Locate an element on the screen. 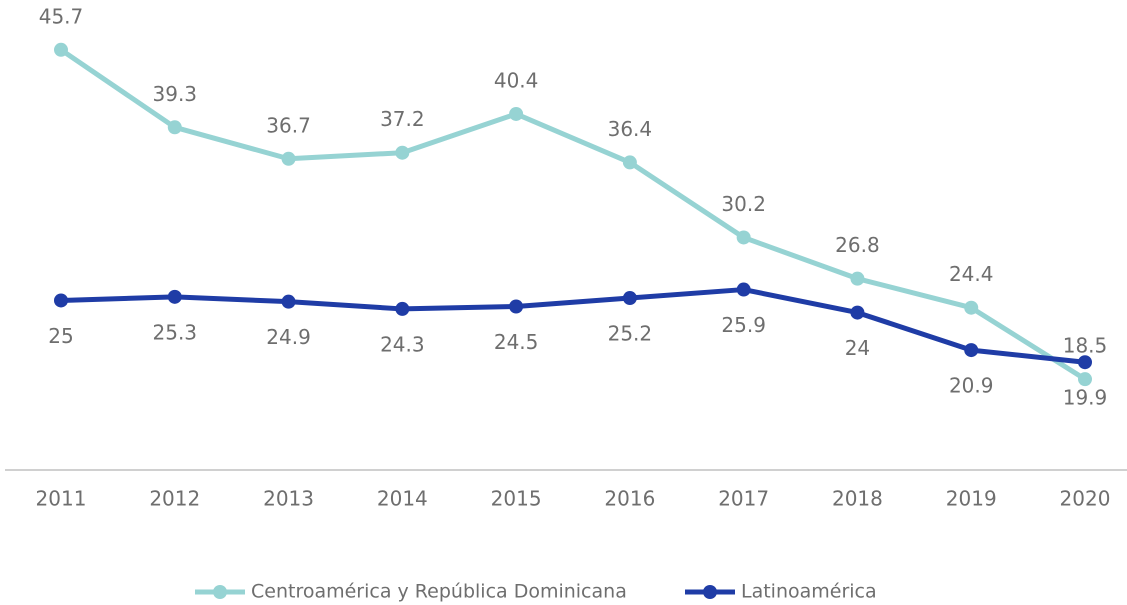  data-label: 20.9 is located at coordinates (971, 386).